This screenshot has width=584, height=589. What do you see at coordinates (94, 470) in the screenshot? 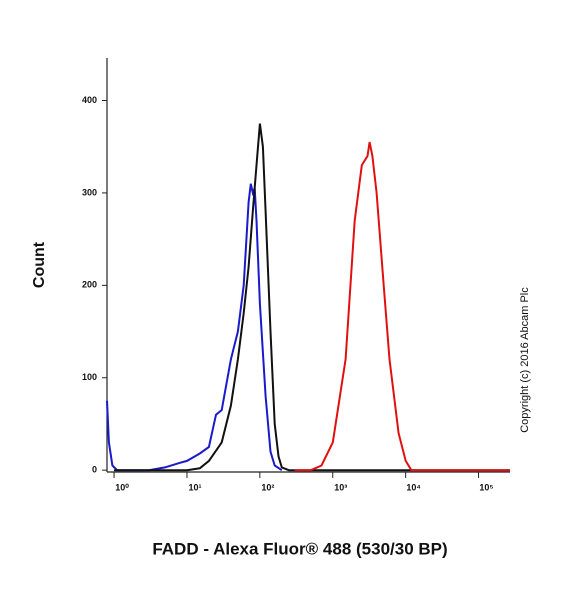
I see `y-tick-label: 0` at bounding box center [94, 470].